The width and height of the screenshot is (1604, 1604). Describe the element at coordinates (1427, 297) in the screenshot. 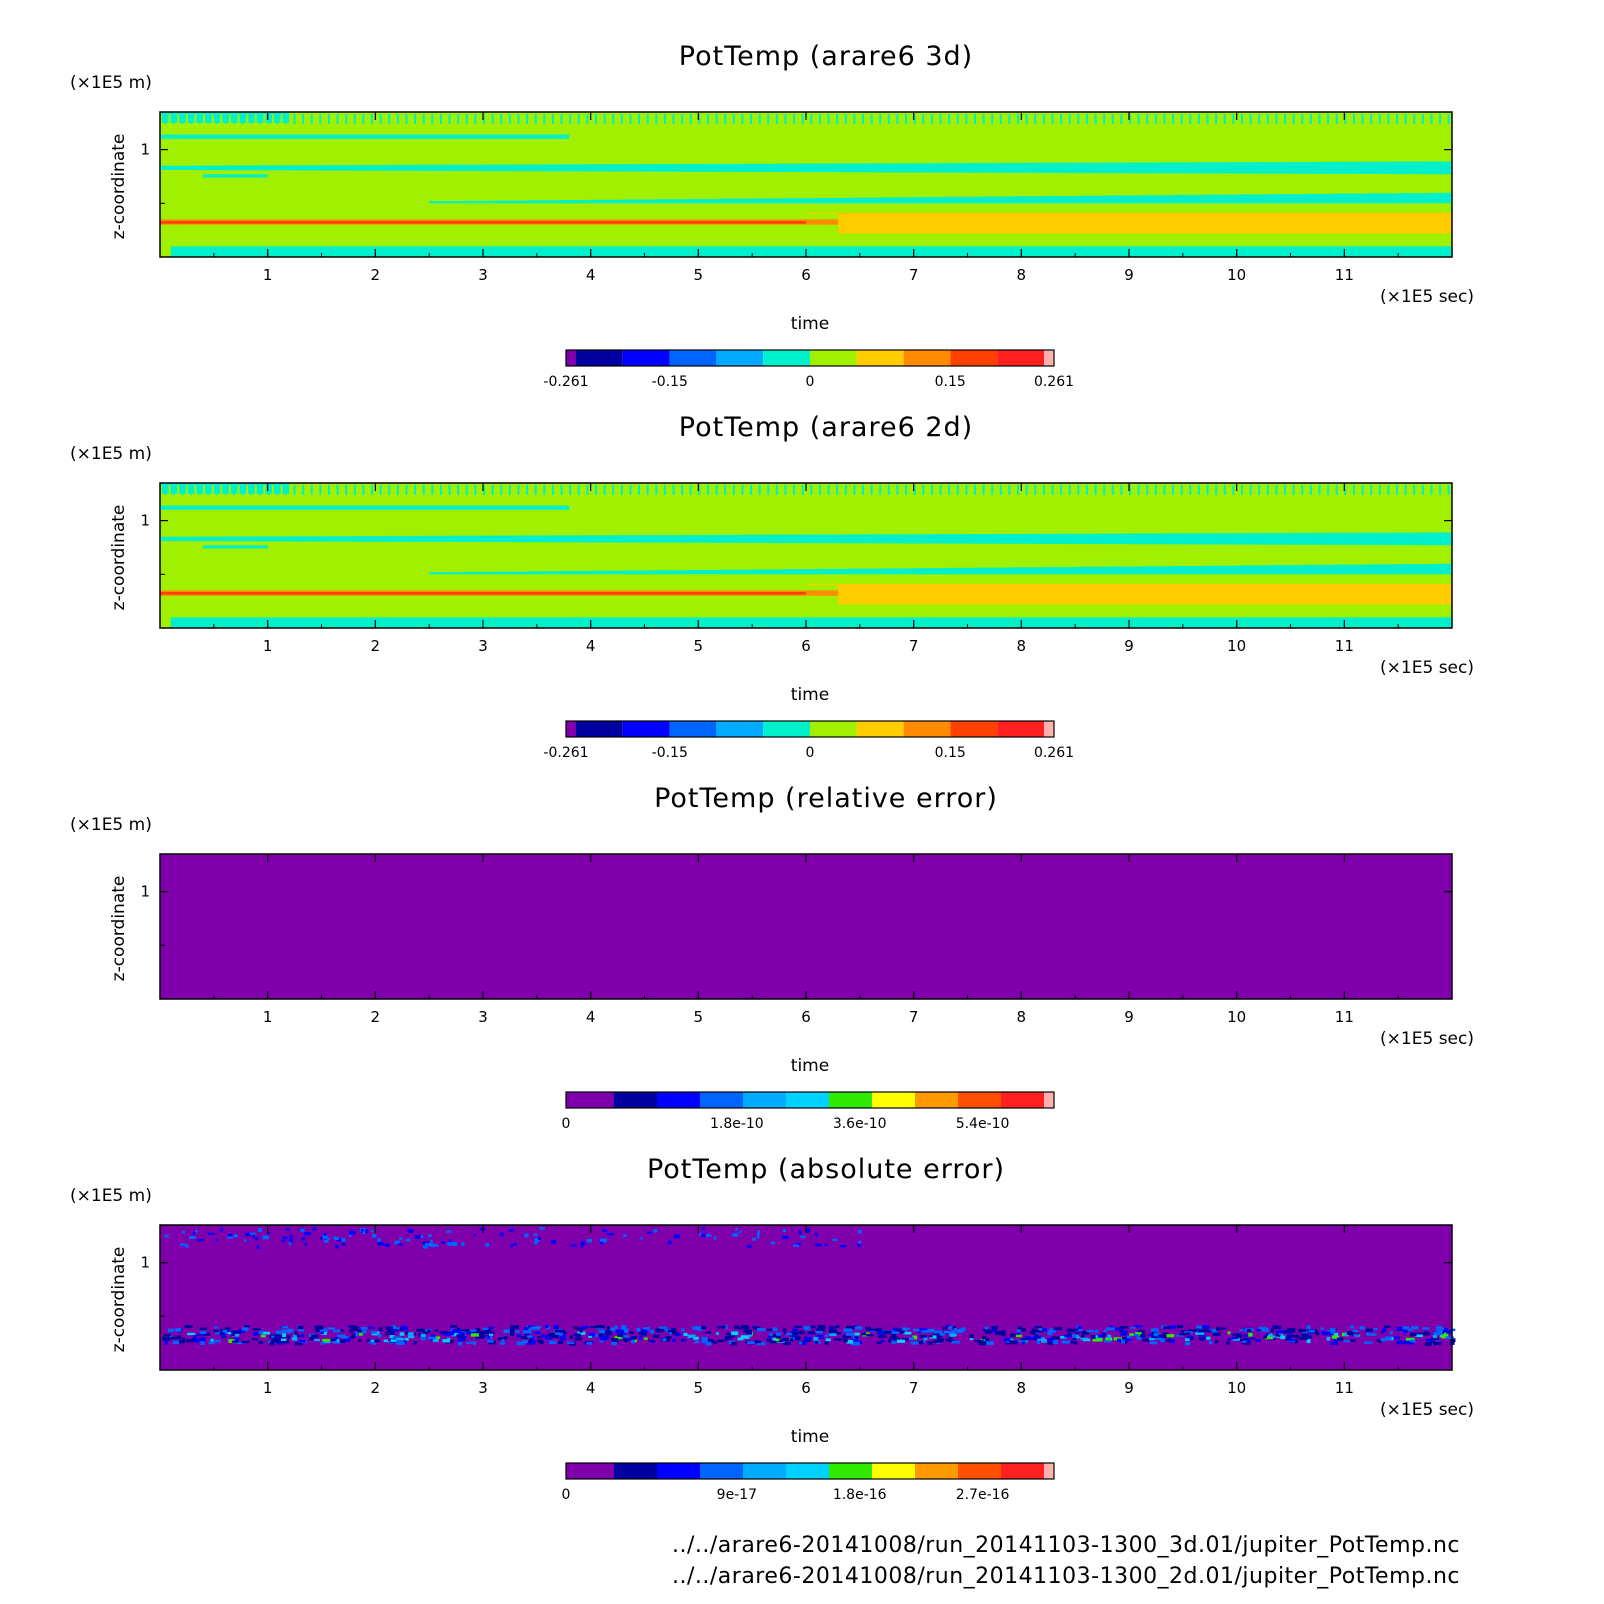

I see `x-unit-label: (×1E5 sec)` at that location.